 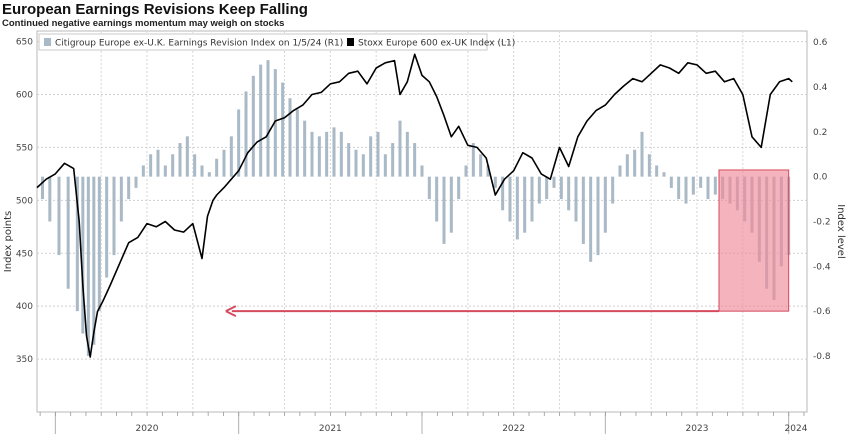 I want to click on right-tick-label: -0.8, so click(x=822, y=357).